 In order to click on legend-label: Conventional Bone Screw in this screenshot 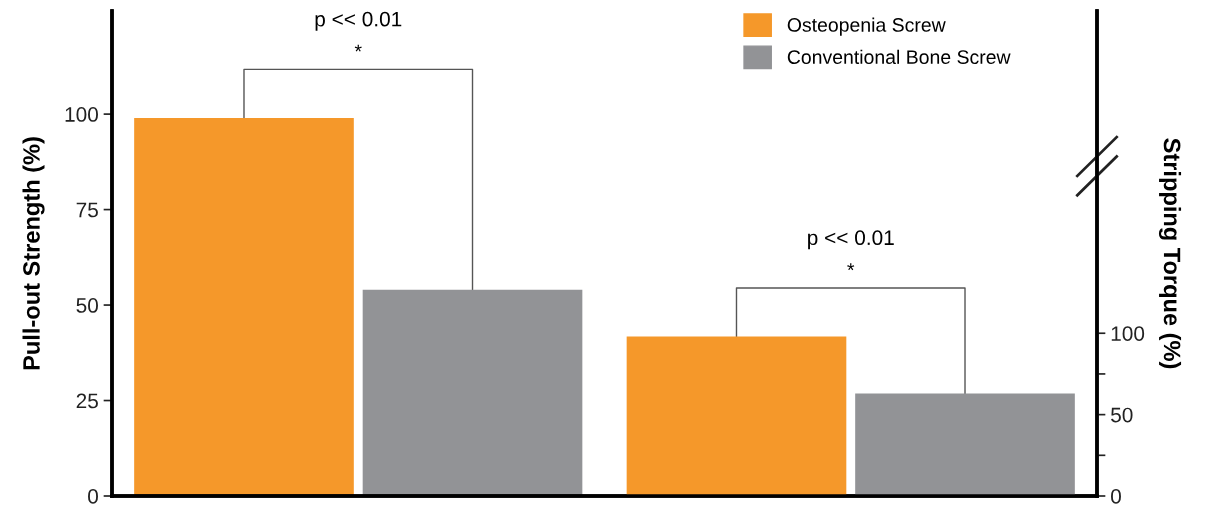, I will do `click(899, 57)`.